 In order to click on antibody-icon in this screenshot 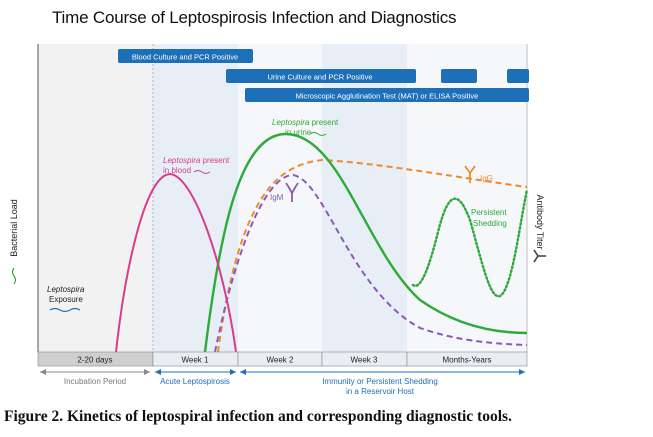, I will do `click(539, 256)`.